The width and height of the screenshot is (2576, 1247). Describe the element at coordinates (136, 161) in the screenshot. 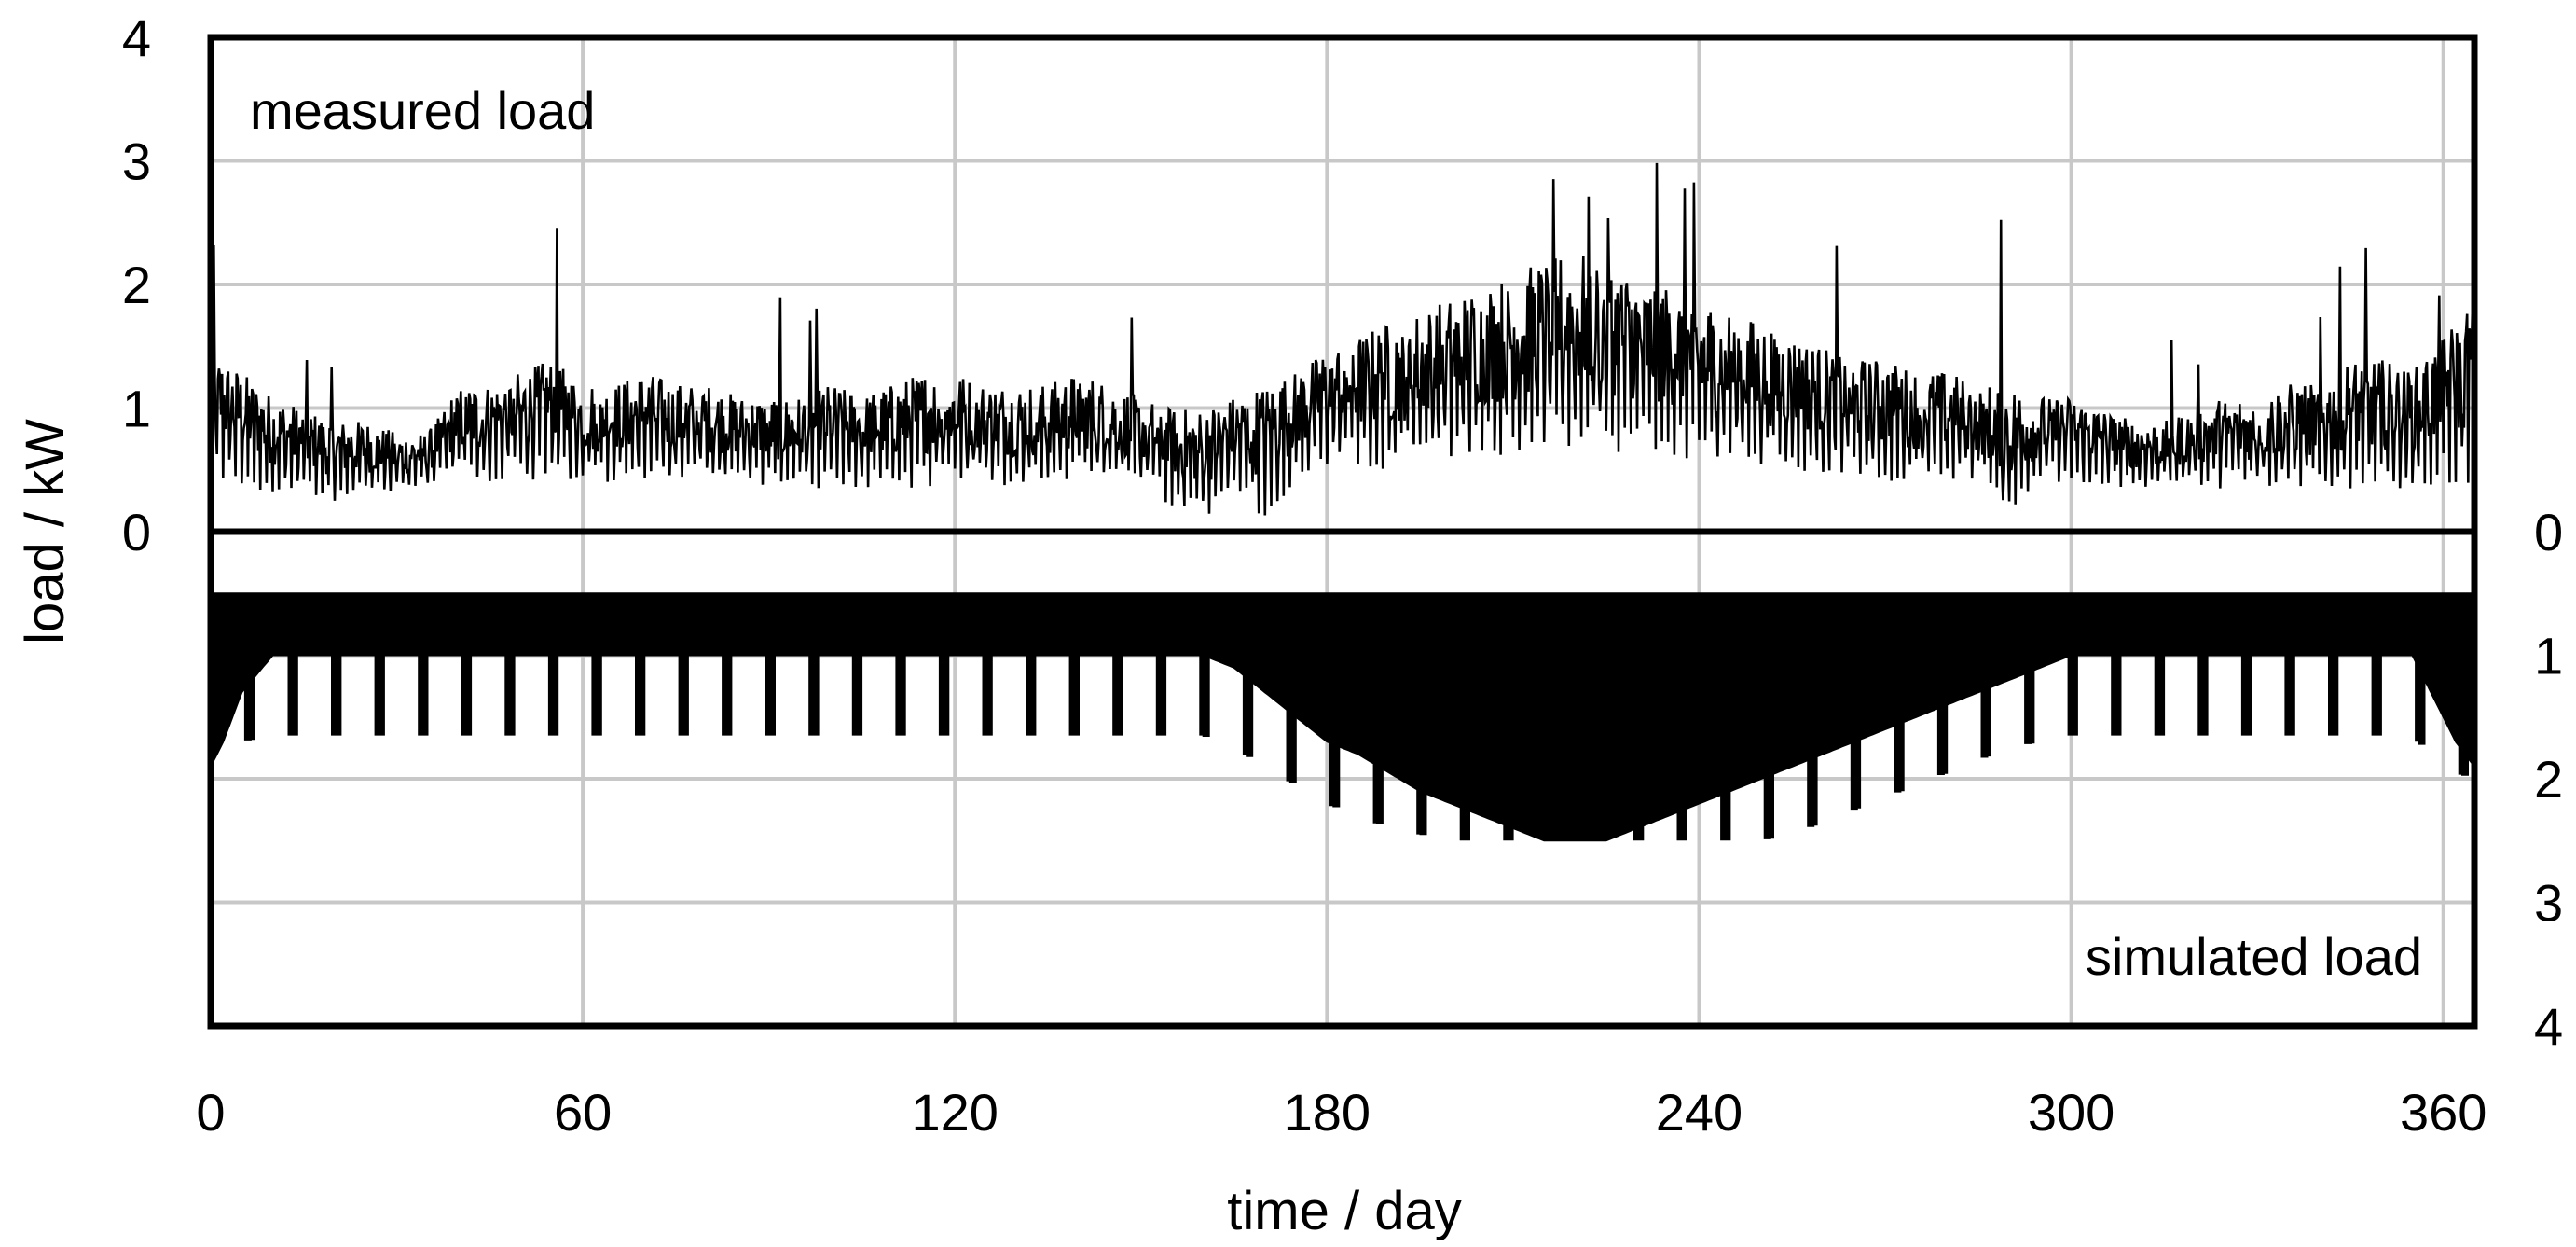

I see `y-tick-label-measured: 3` at that location.